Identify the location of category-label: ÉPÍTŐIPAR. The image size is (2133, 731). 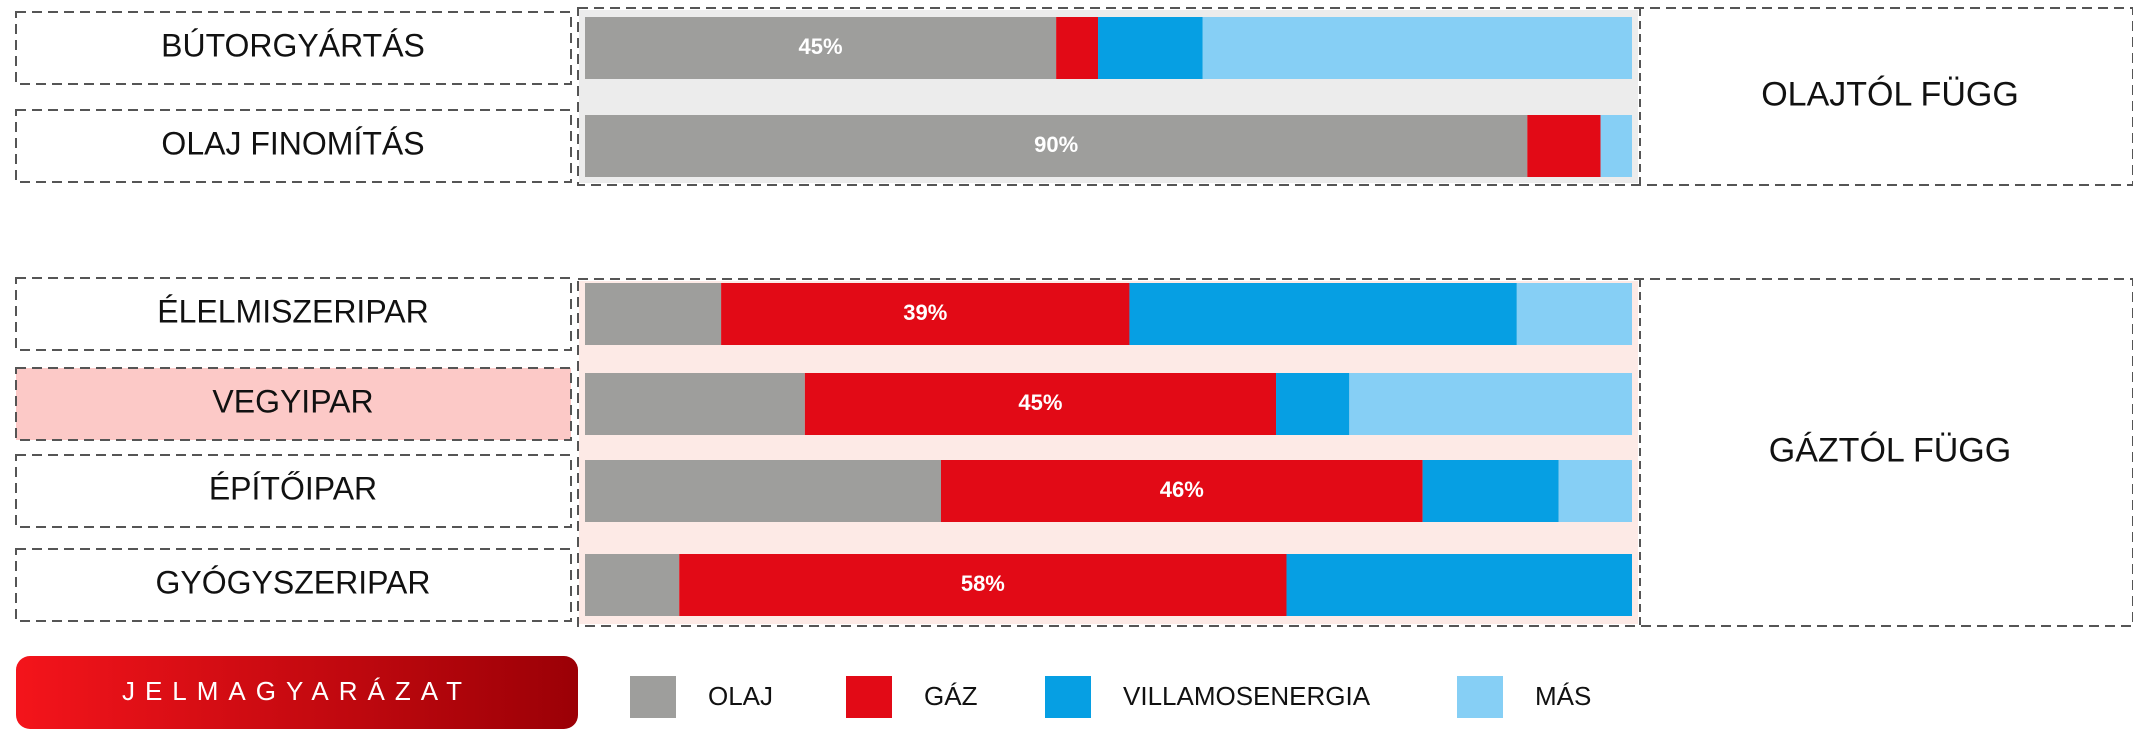
(293, 488).